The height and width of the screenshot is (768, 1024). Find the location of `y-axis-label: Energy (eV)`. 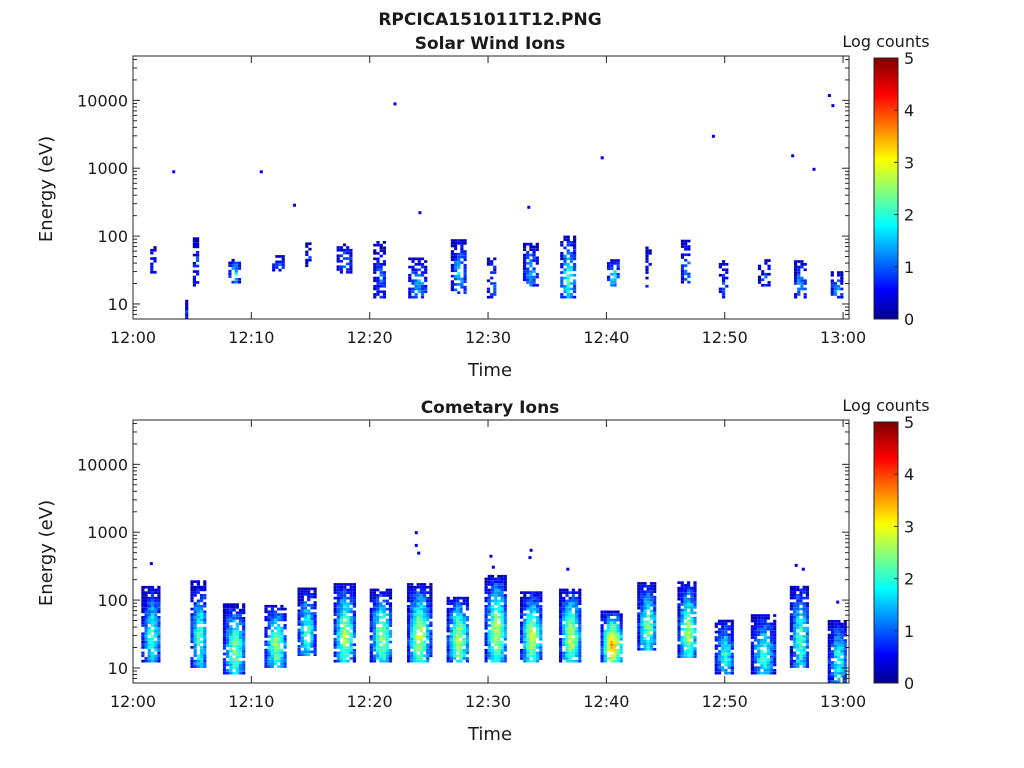

y-axis-label: Energy (eV) is located at coordinates (46, 189).